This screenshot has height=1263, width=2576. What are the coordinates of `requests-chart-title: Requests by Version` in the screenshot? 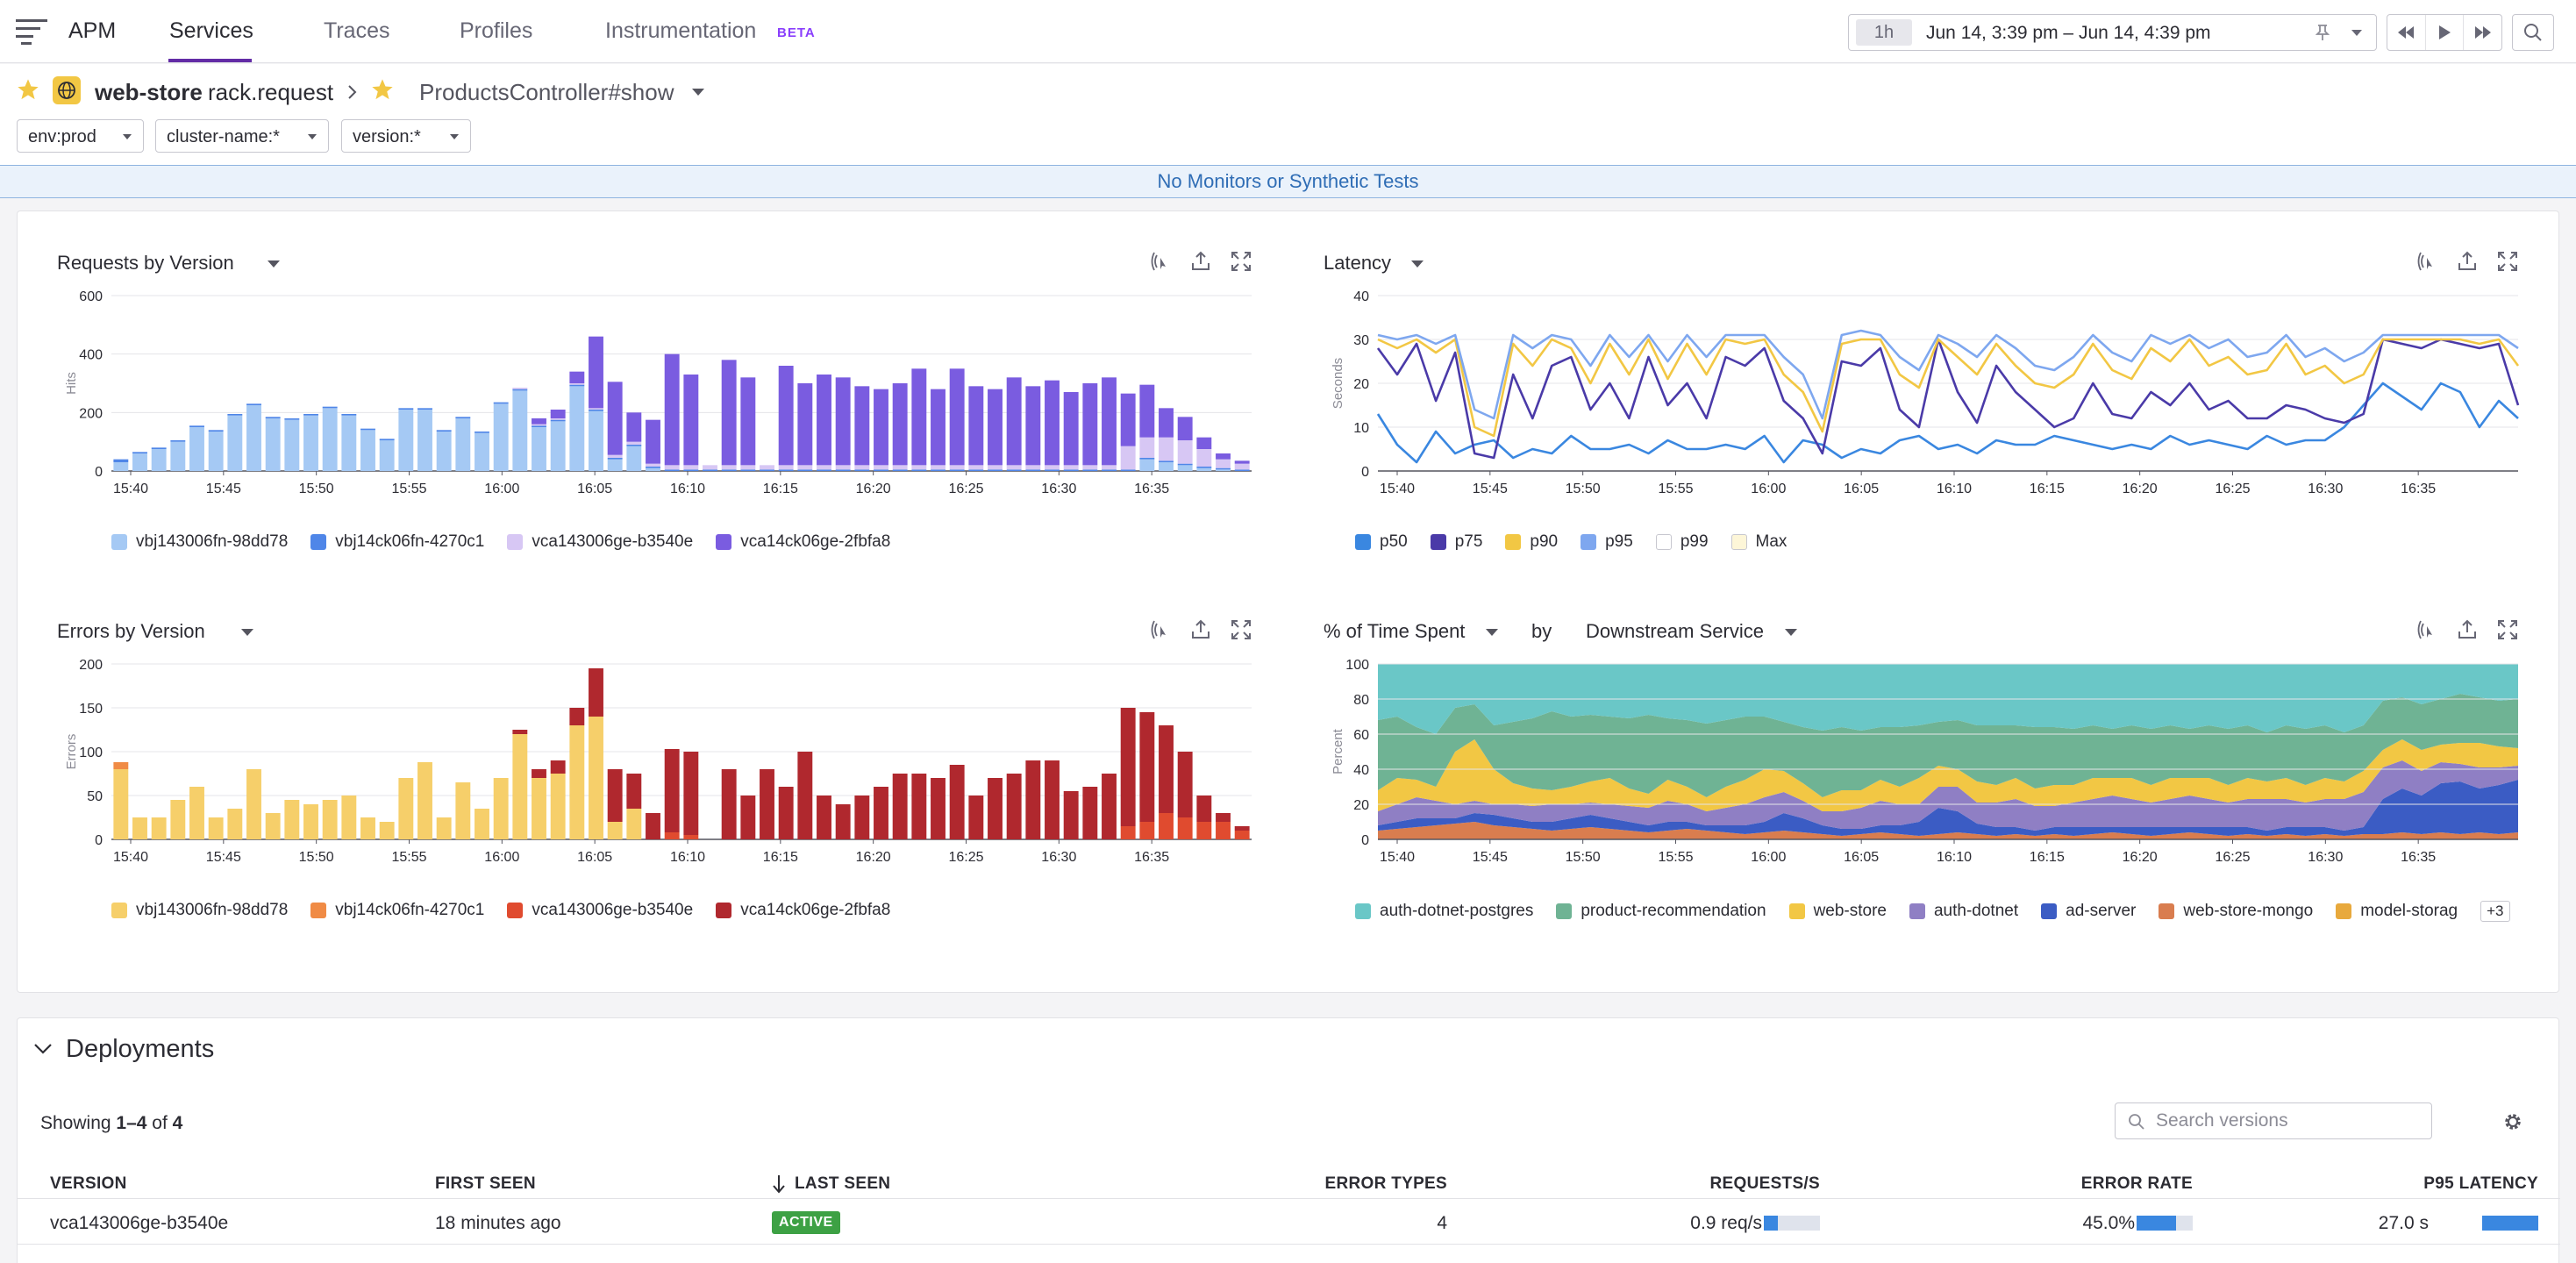 It's located at (145, 263).